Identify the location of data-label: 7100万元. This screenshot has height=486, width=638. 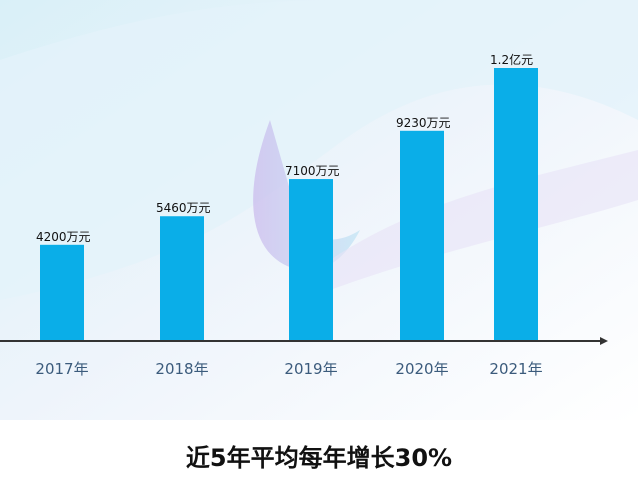
(312, 171).